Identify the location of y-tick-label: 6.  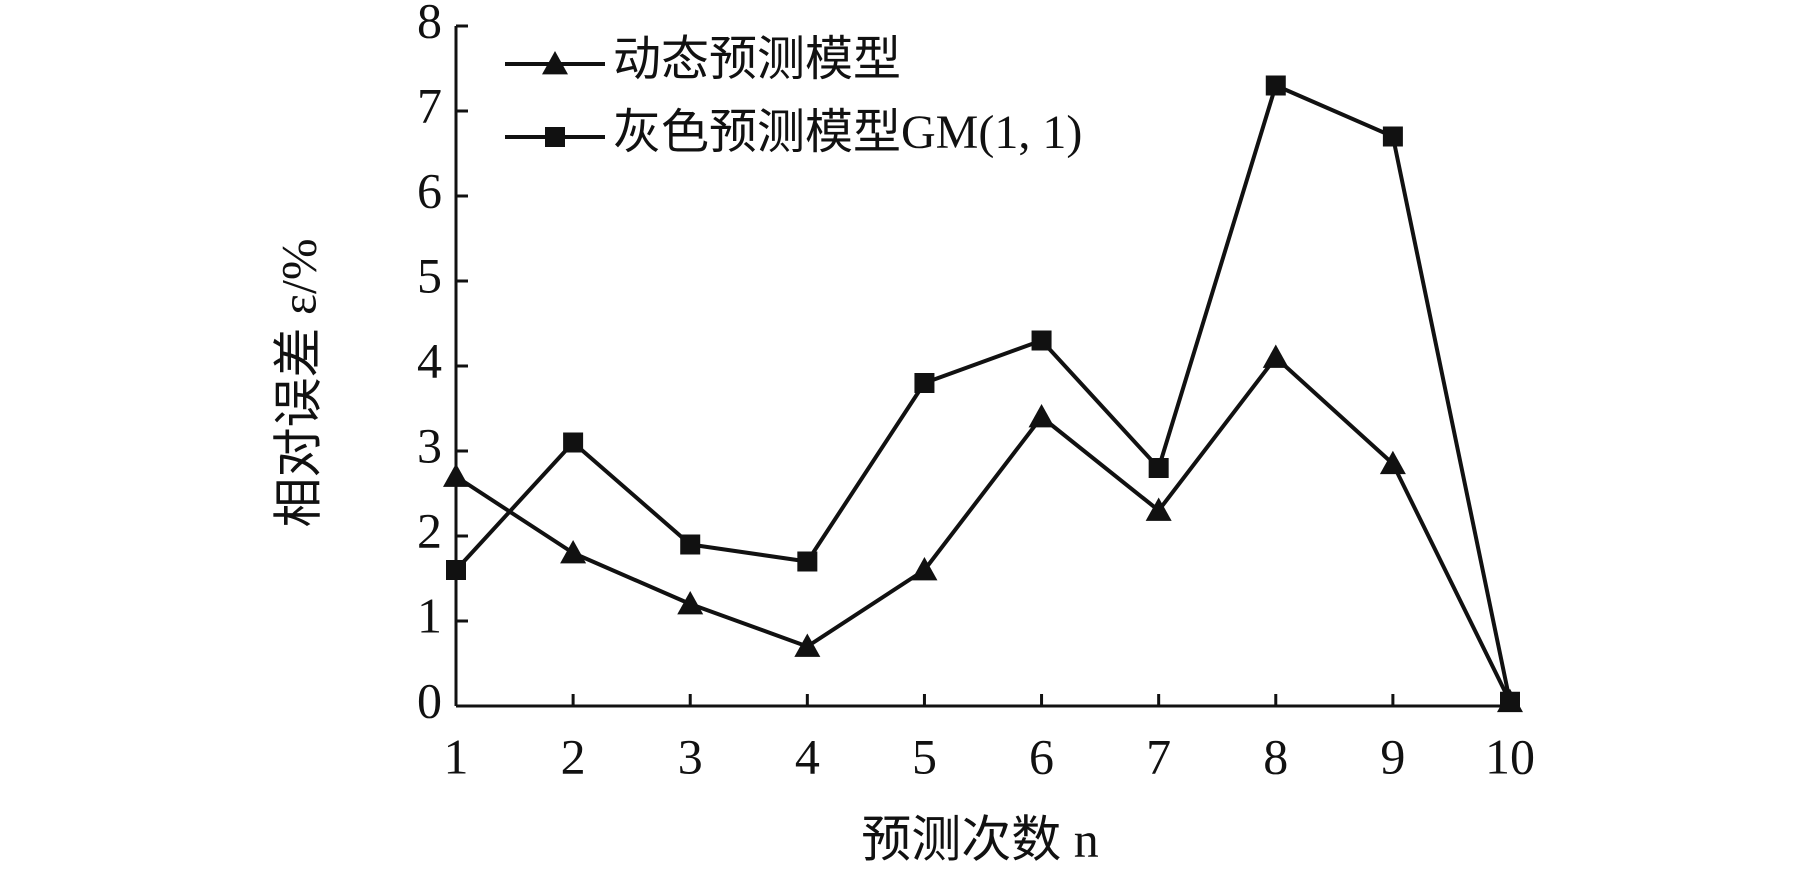
(429, 190).